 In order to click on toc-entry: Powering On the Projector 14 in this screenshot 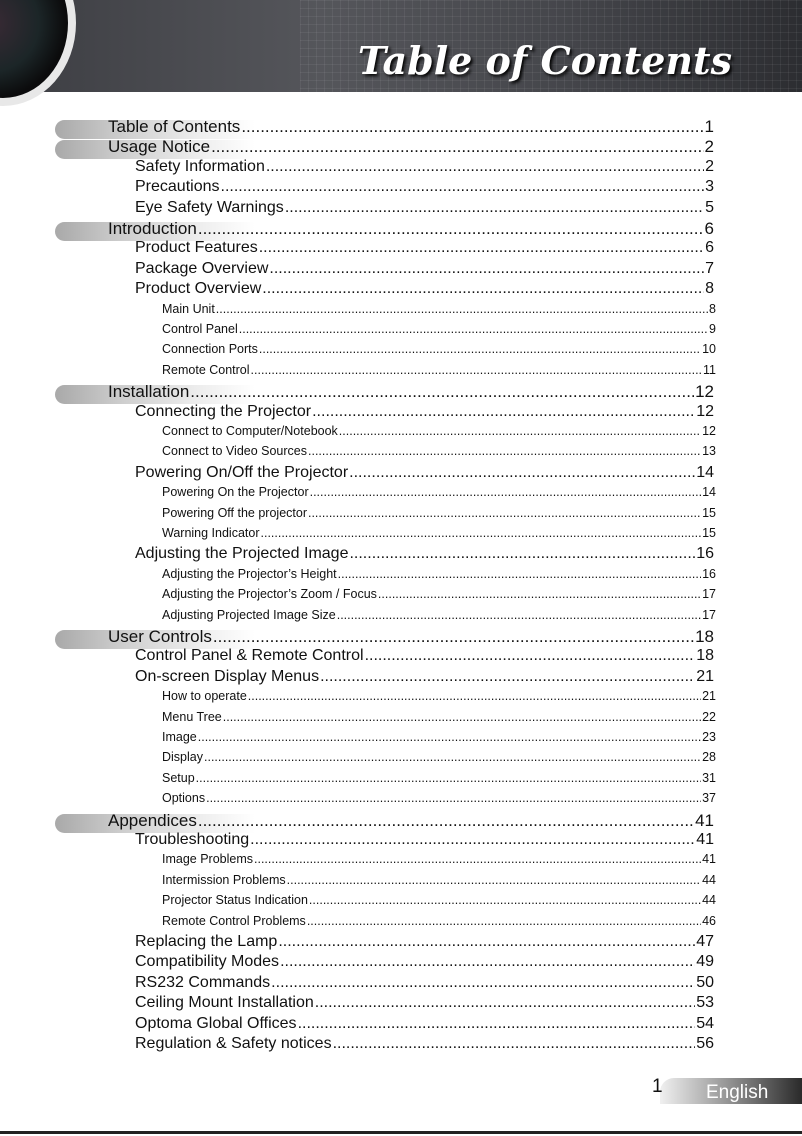, I will do `click(439, 492)`.